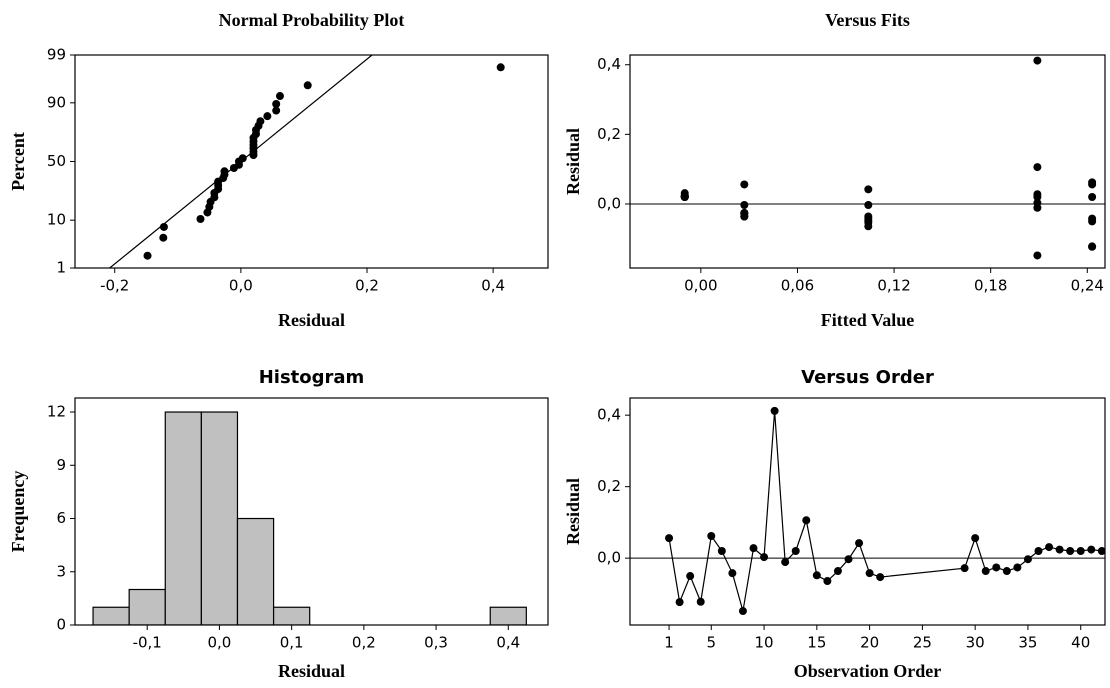  Describe the element at coordinates (609, 415) in the screenshot. I see `y-tick-label: 0,4` at that location.